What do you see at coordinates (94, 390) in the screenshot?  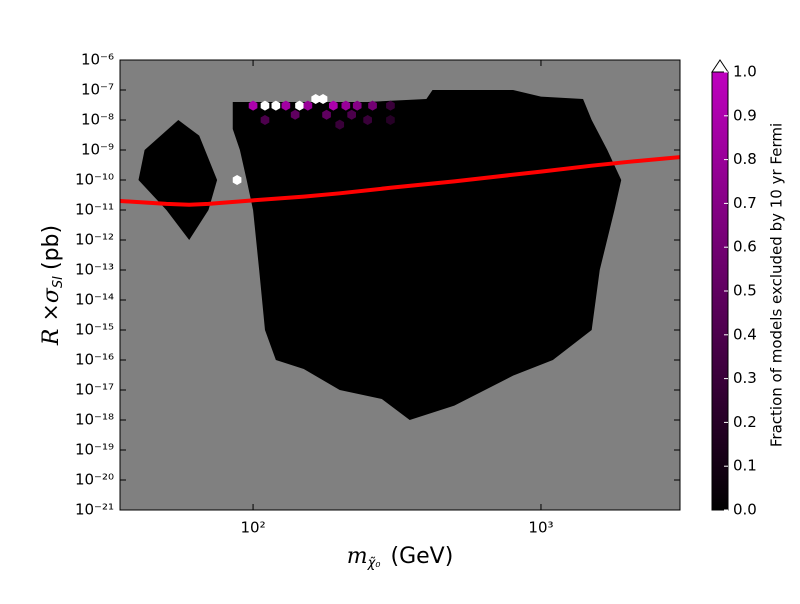 I see `y-tick-label: 10⁻¹⁷` at bounding box center [94, 390].